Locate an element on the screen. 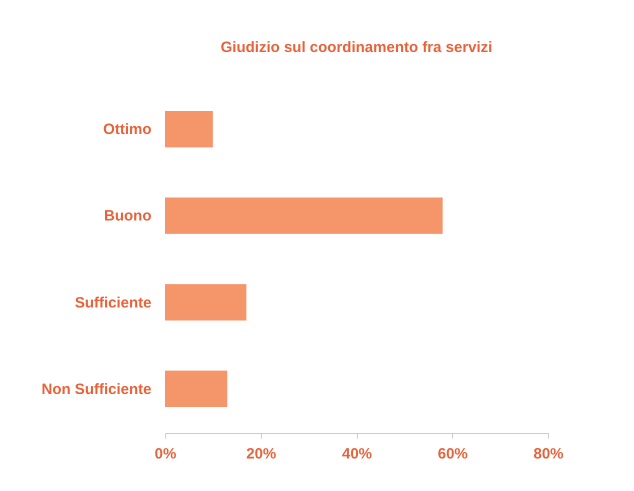 This screenshot has width=634, height=491. y-tick-label: Sufficiente is located at coordinates (113, 303).